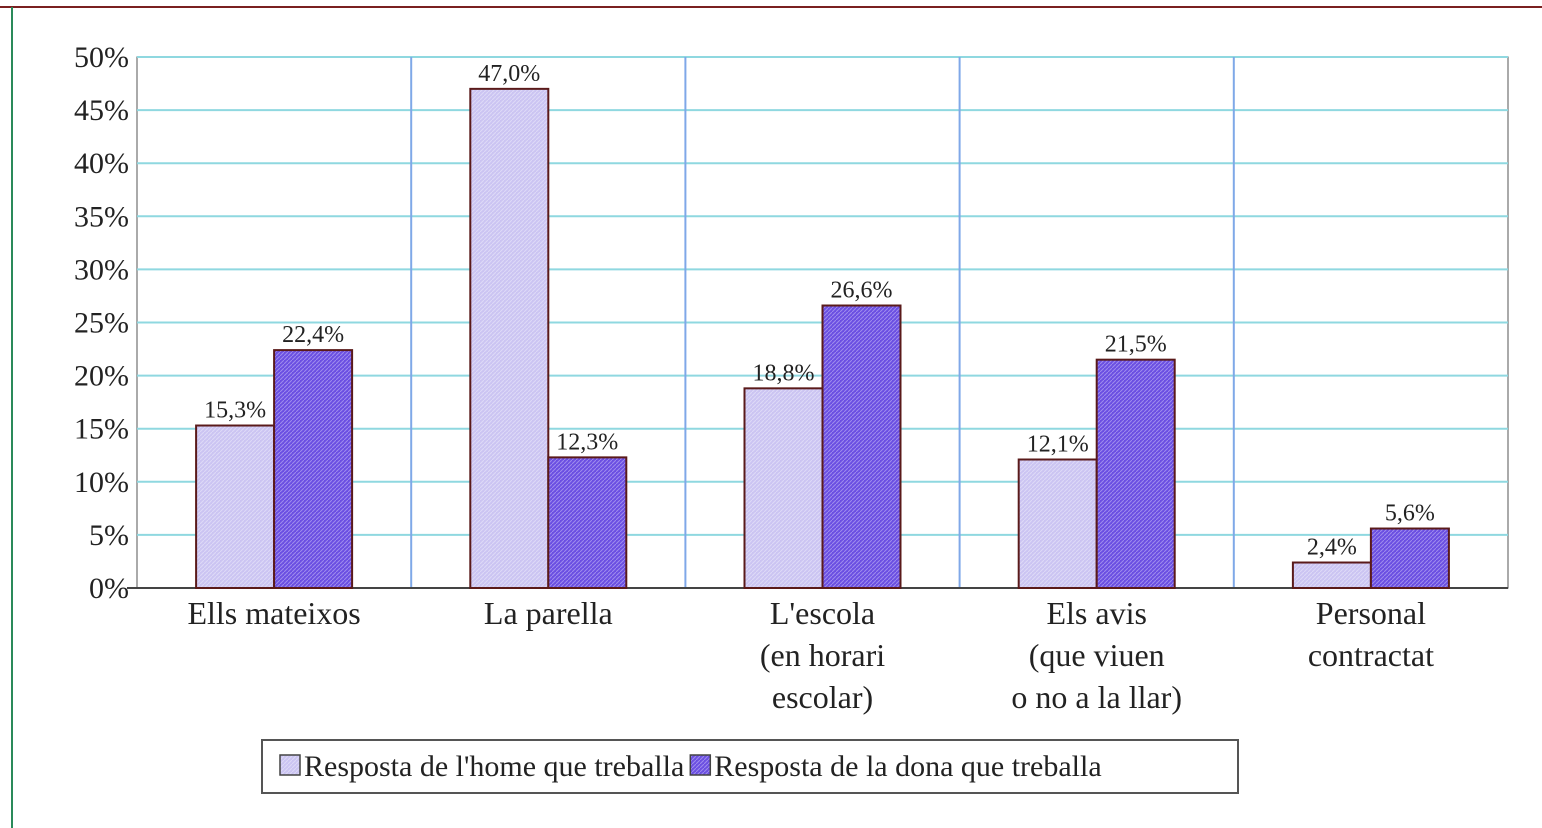 This screenshot has width=1542, height=828. What do you see at coordinates (101, 376) in the screenshot?
I see `y-tick-label: 20%` at bounding box center [101, 376].